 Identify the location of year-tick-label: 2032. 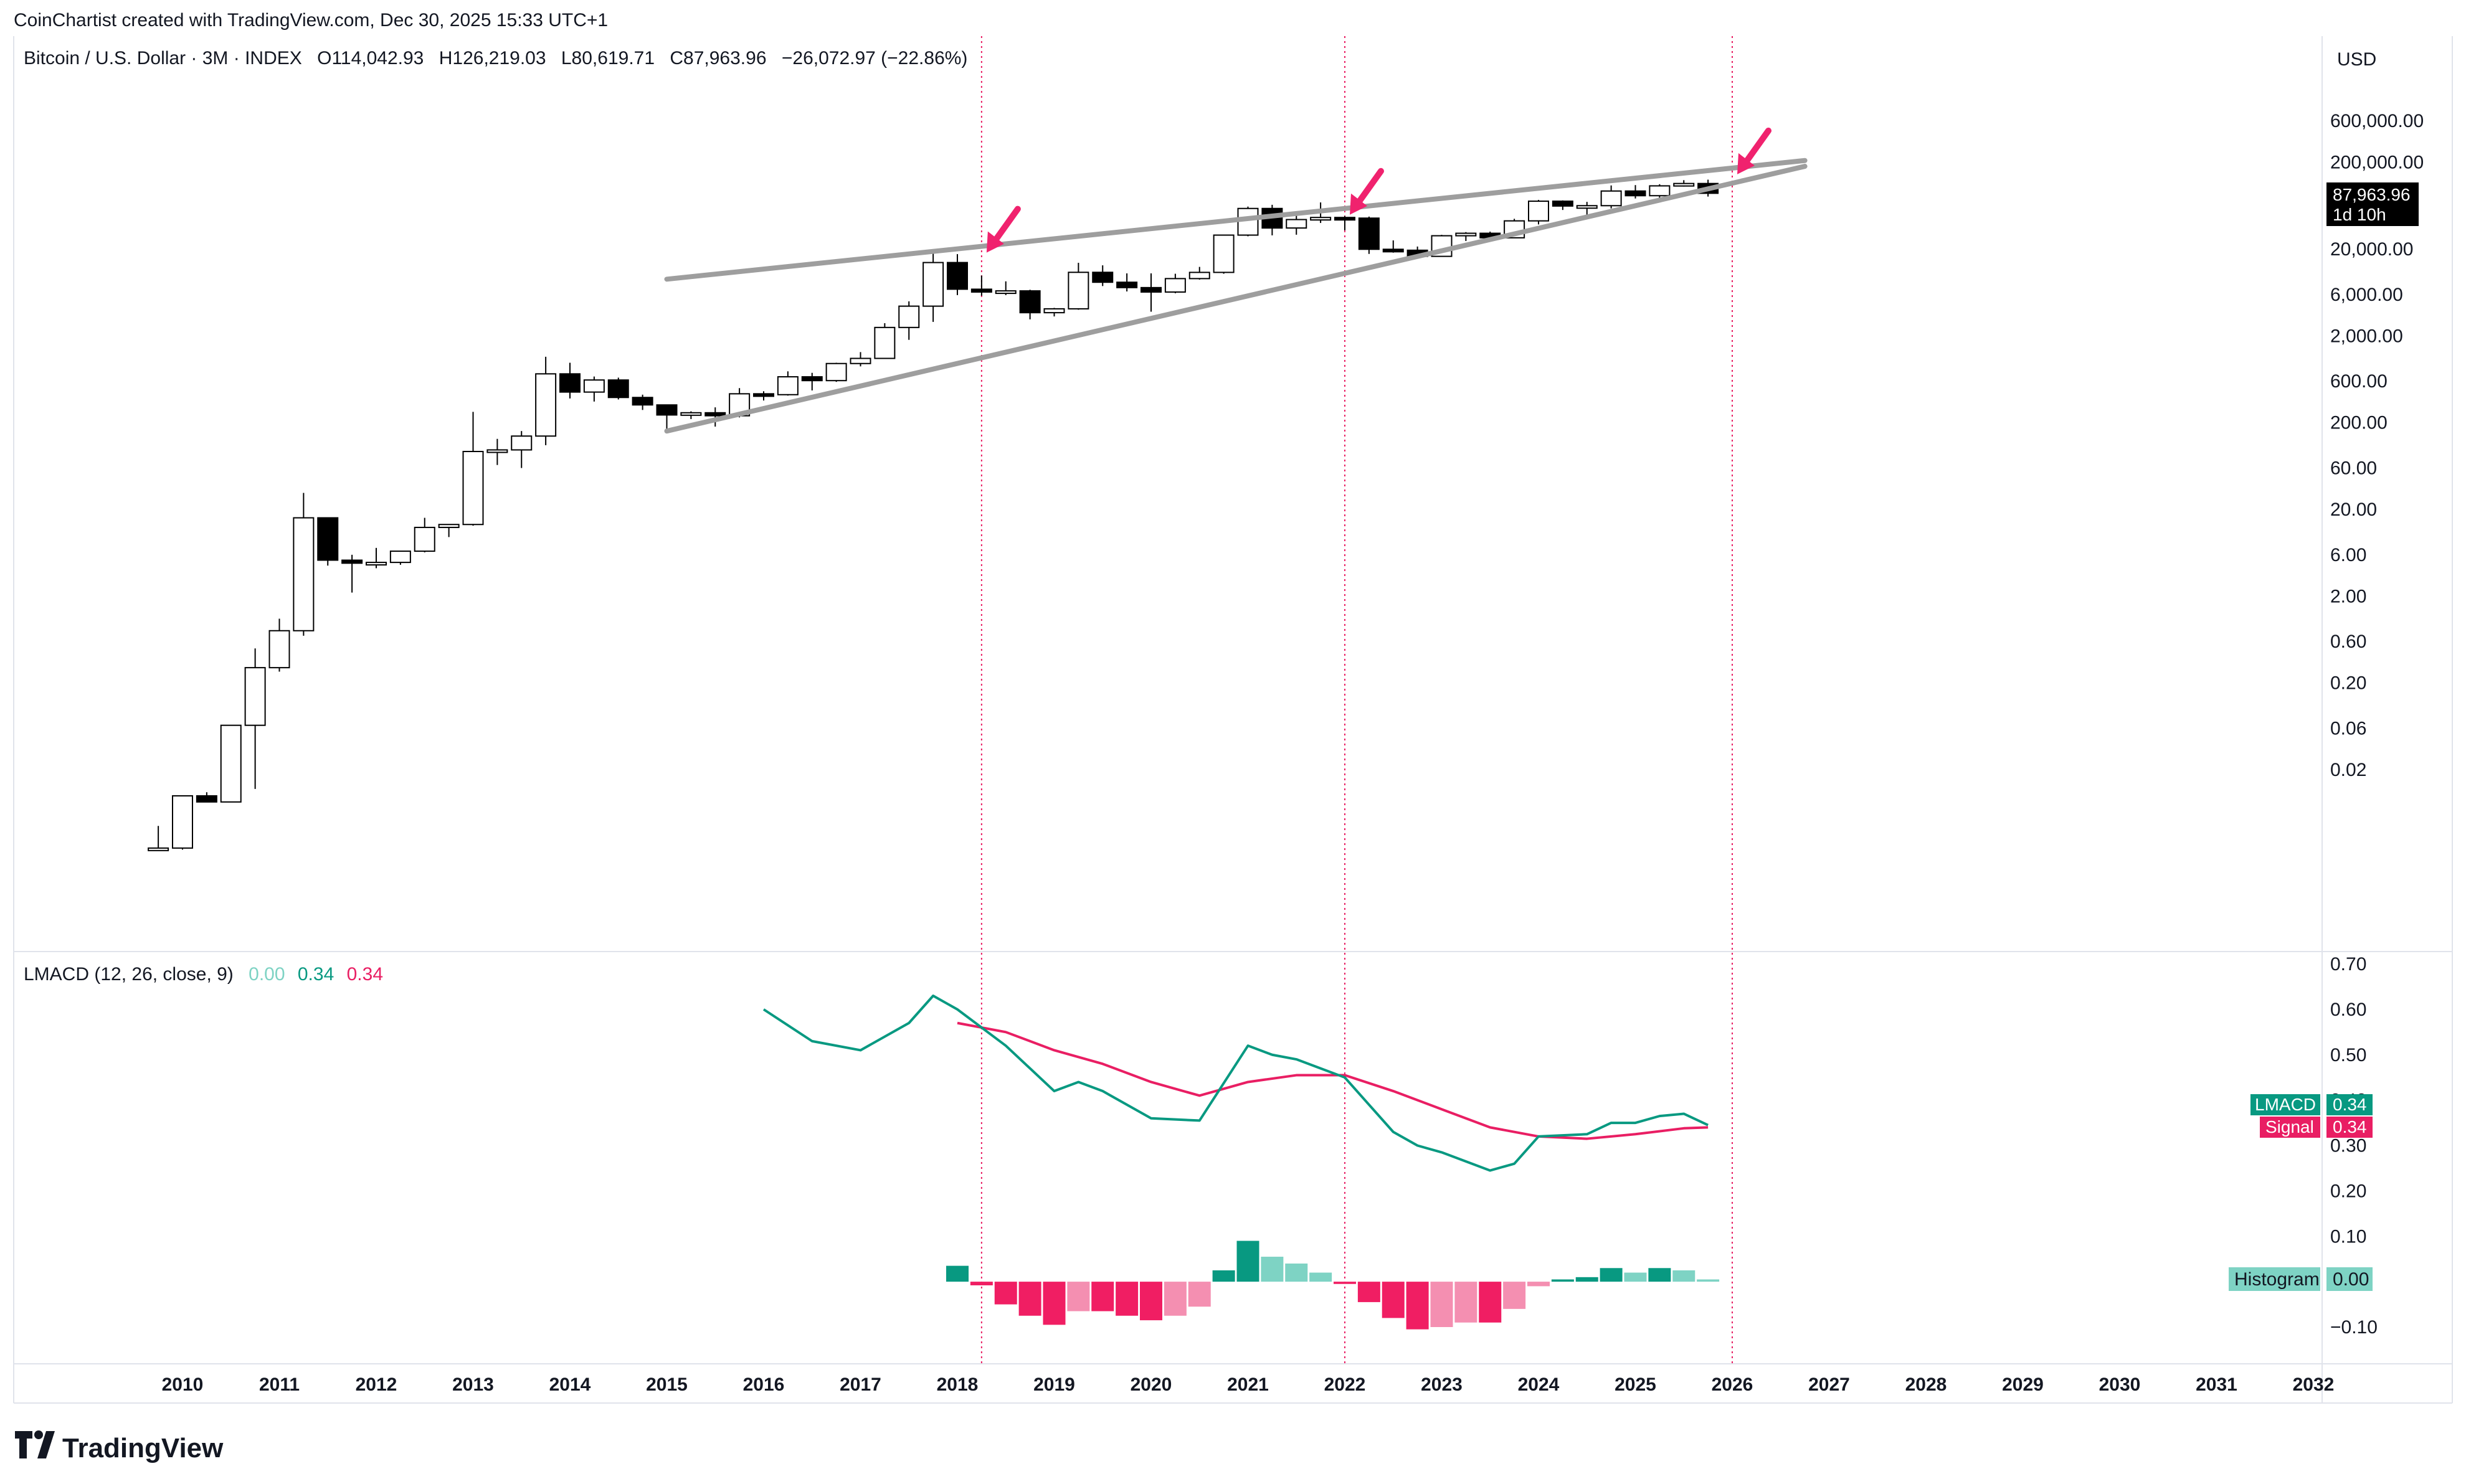
(2314, 1384).